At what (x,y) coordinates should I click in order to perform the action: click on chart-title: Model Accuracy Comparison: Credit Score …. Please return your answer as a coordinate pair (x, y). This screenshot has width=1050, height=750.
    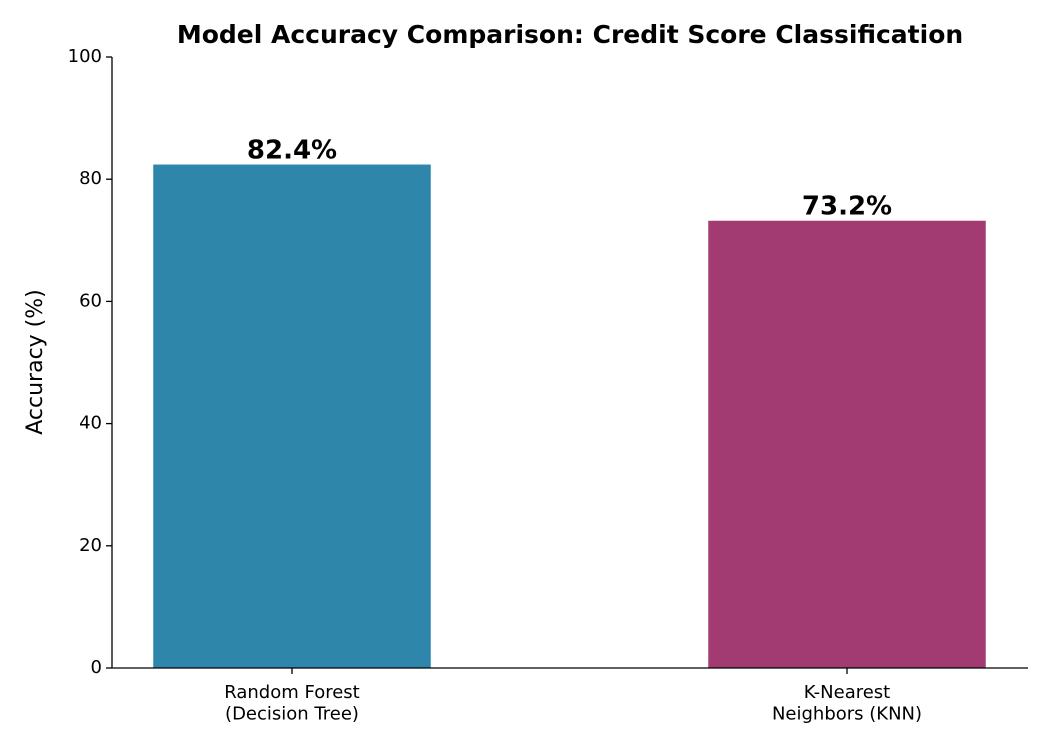
    Looking at the image, I should click on (570, 34).